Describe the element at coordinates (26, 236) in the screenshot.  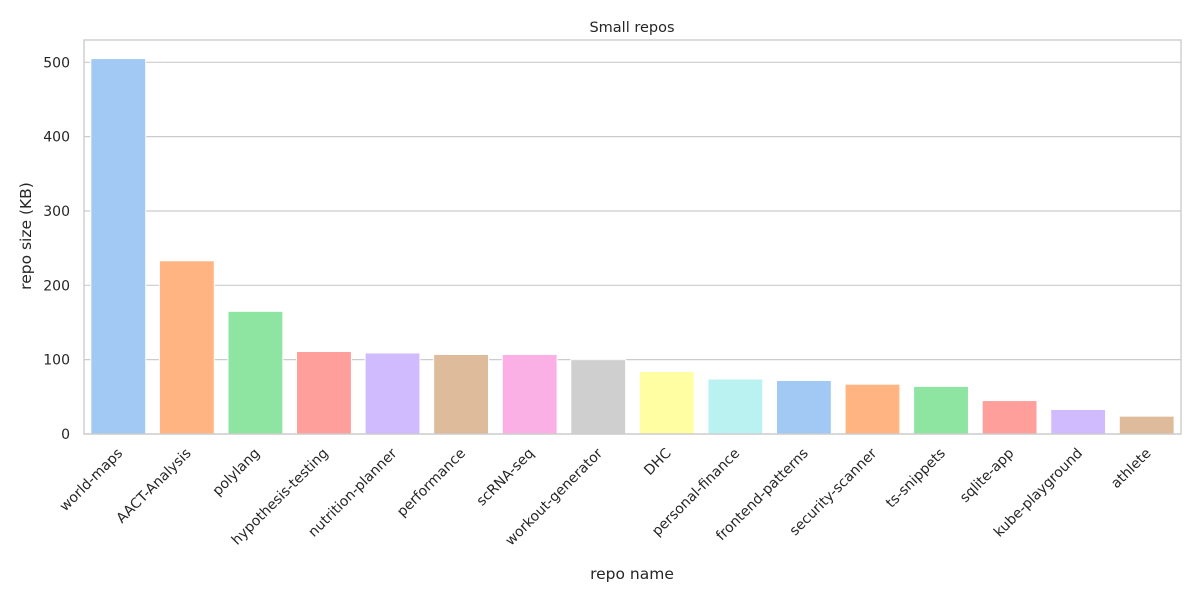
I see `y-axis-label: repo size (KB)` at that location.